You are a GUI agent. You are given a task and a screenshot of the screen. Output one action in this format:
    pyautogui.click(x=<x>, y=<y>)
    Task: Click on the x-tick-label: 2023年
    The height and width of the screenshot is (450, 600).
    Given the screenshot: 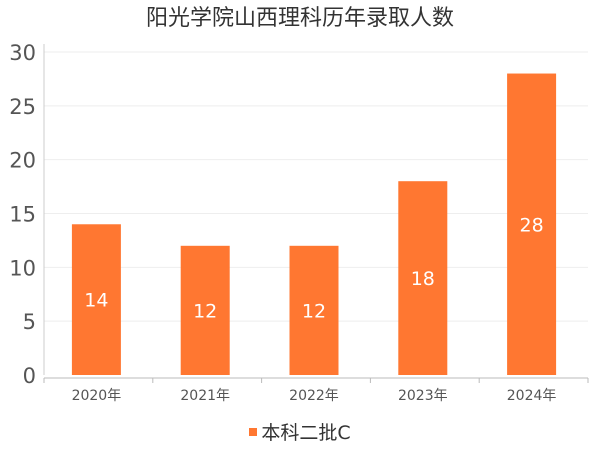 What is the action you would take?
    pyautogui.click(x=423, y=396)
    